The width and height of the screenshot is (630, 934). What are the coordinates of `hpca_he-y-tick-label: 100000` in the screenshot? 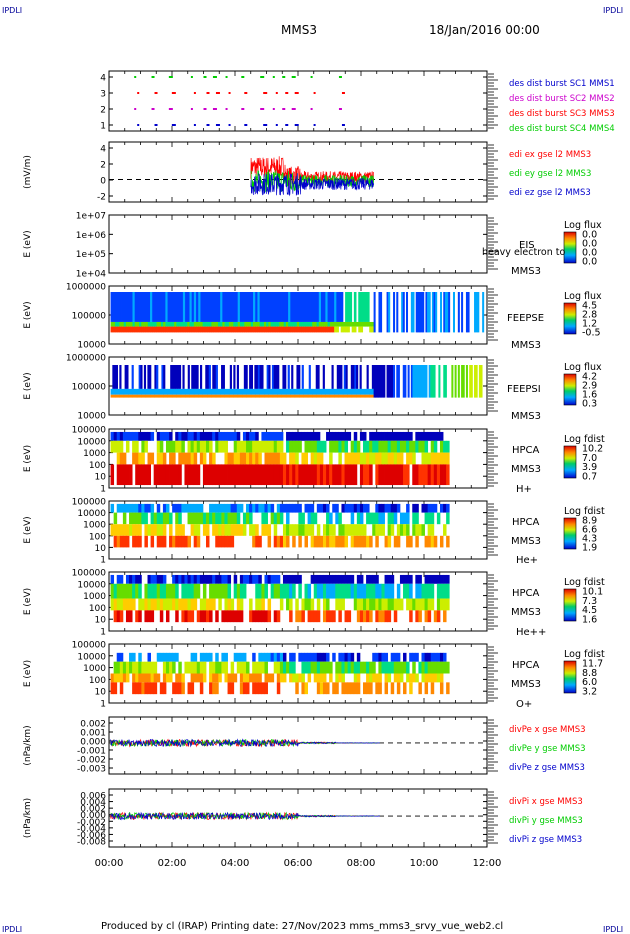 It's located at (89, 503).